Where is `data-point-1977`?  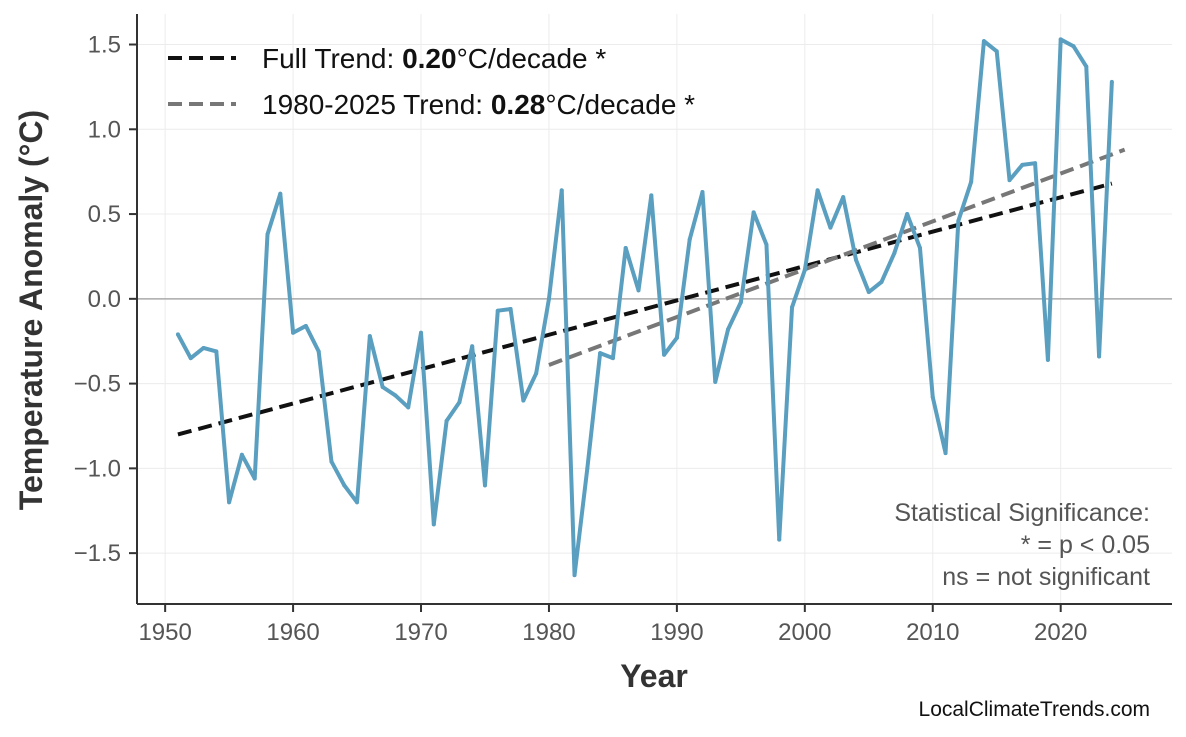
data-point-1977 is located at coordinates (510, 309).